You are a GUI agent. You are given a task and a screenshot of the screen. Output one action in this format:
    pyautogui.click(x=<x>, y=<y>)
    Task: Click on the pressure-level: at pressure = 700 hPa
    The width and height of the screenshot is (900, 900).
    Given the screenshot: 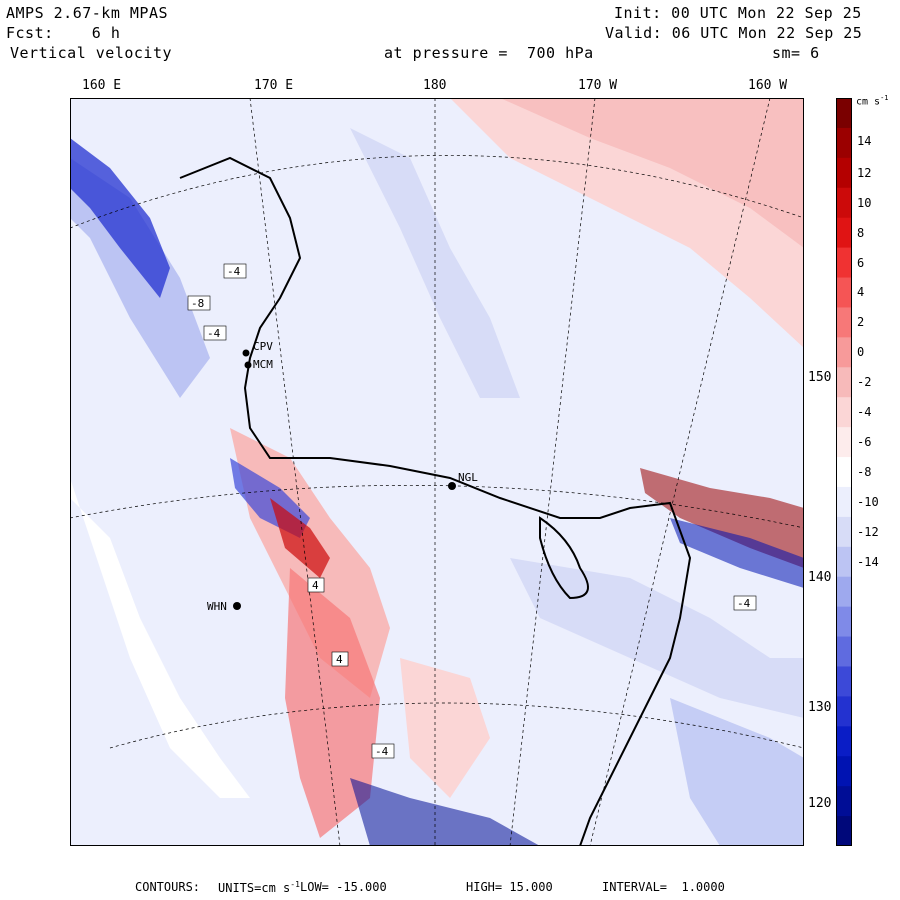 What is the action you would take?
    pyautogui.click(x=489, y=53)
    